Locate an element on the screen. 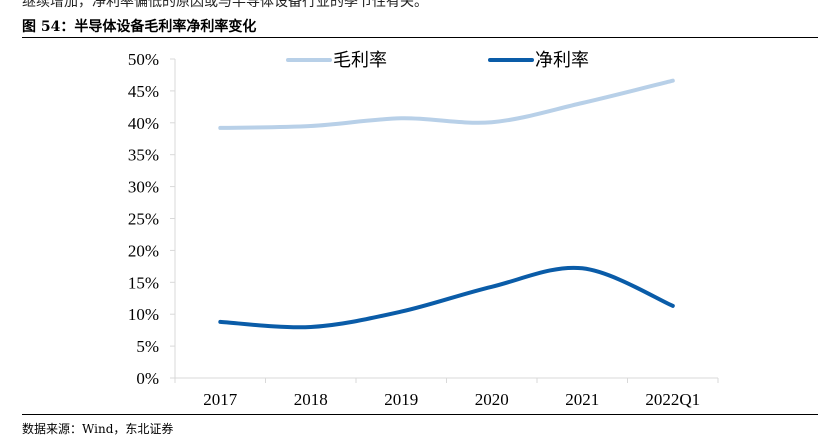 This screenshot has height=440, width=822. y-tick-label: 50% is located at coordinates (143, 59).